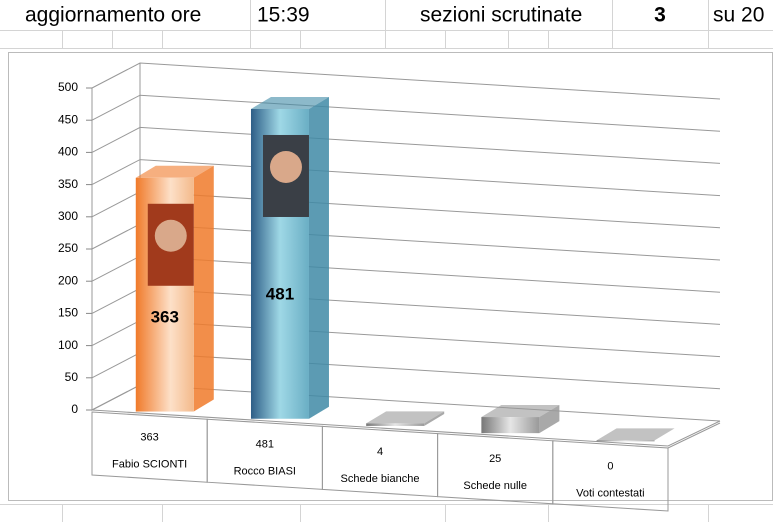 The width and height of the screenshot is (773, 522). Describe the element at coordinates (265, 445) in the screenshot. I see `table-value: 481` at that location.